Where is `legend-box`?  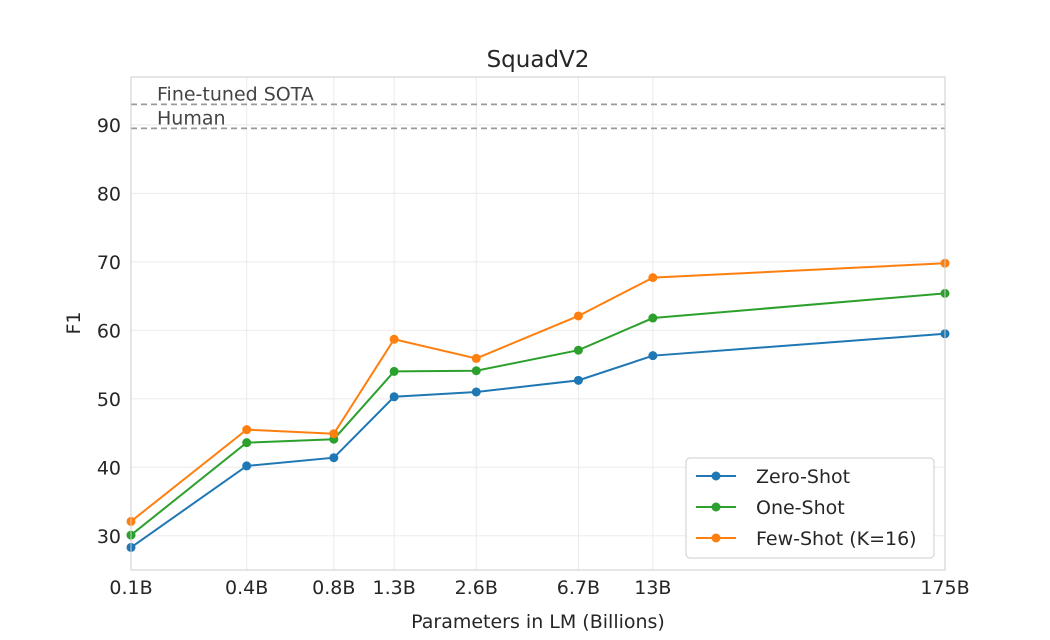
legend-box is located at coordinates (810, 508).